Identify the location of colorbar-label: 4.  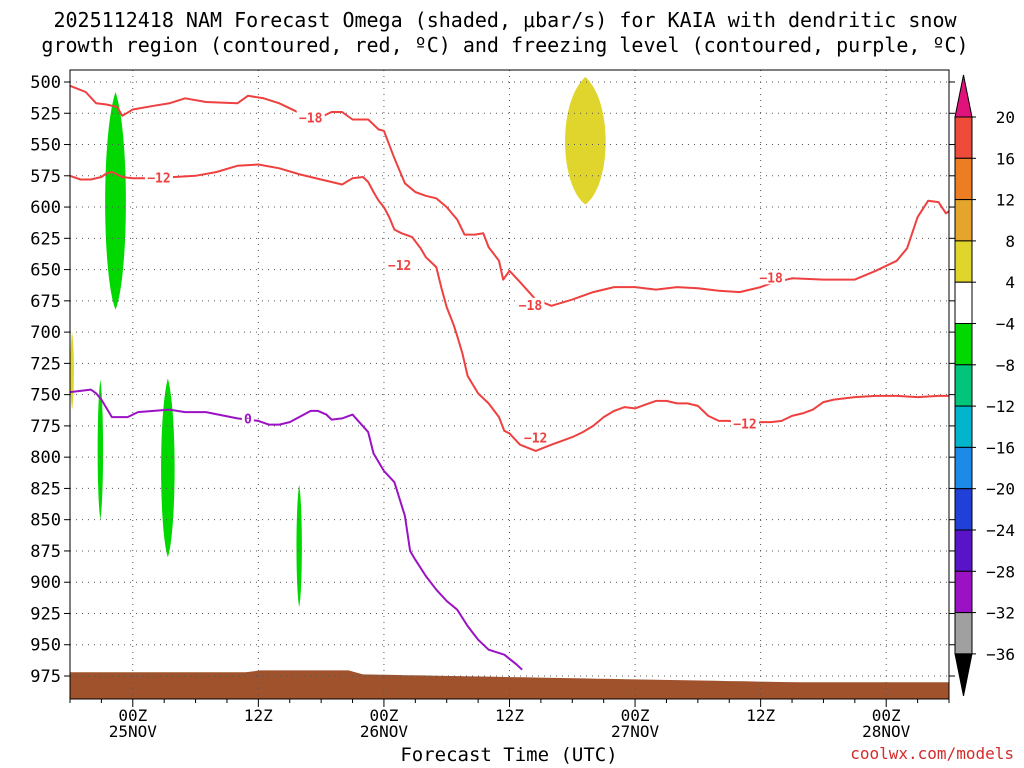
(1010, 282).